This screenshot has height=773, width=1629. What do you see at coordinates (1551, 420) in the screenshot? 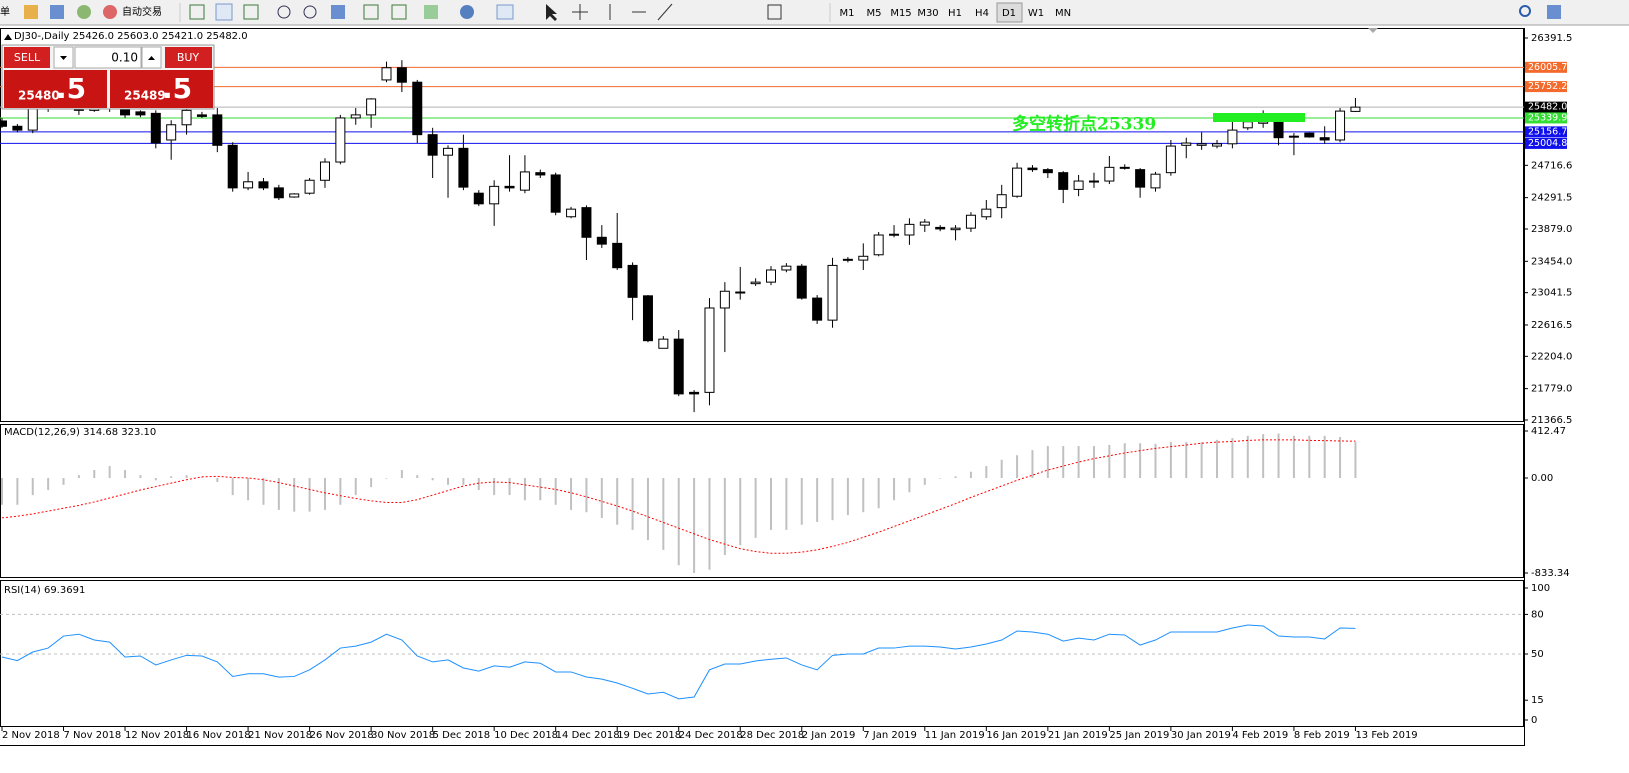
I see `y-tick-label: 21366.5` at bounding box center [1551, 420].